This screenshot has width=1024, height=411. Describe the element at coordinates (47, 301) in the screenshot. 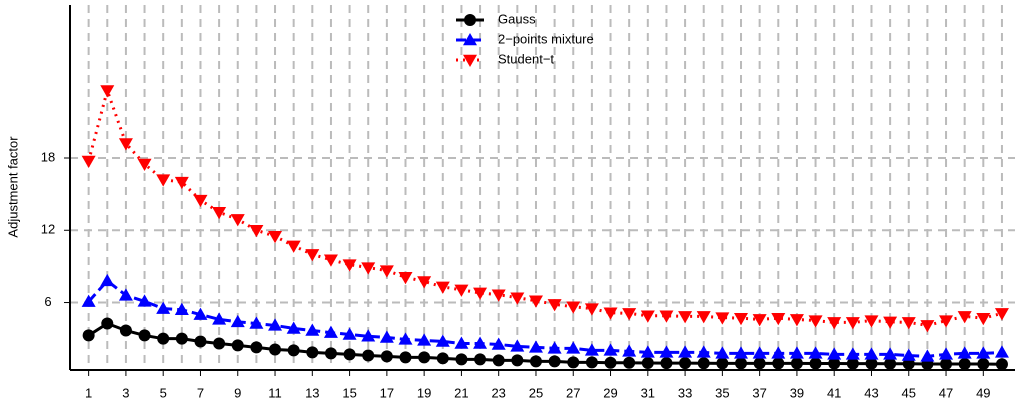

I see `y-tick-label: 6` at that location.